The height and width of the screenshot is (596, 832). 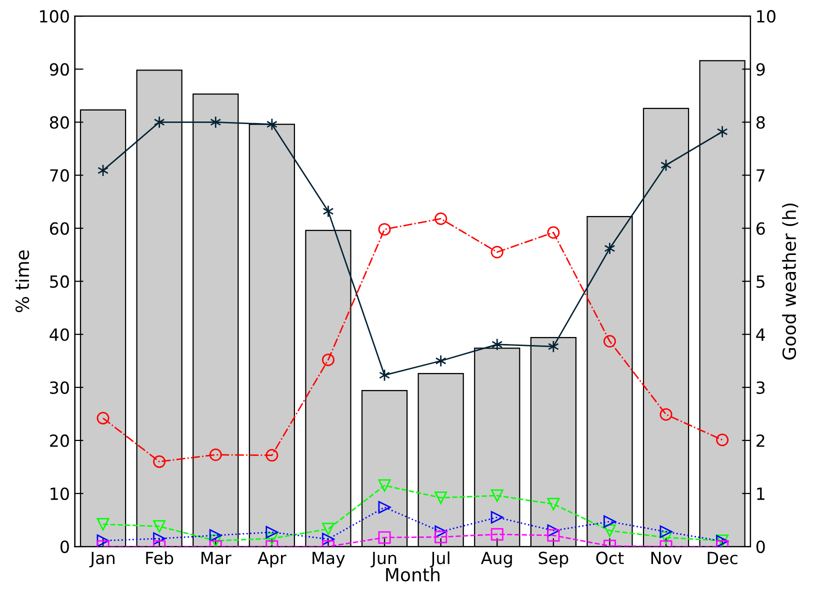 What do you see at coordinates (64, 547) in the screenshot?
I see `y-tick-label: 0` at bounding box center [64, 547].